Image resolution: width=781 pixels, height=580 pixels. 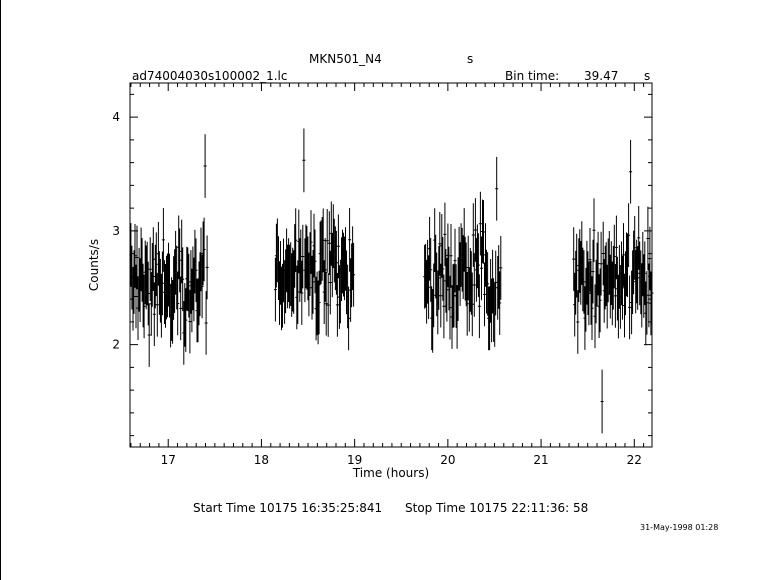 I want to click on y-tick-label: 3, so click(x=116, y=231).